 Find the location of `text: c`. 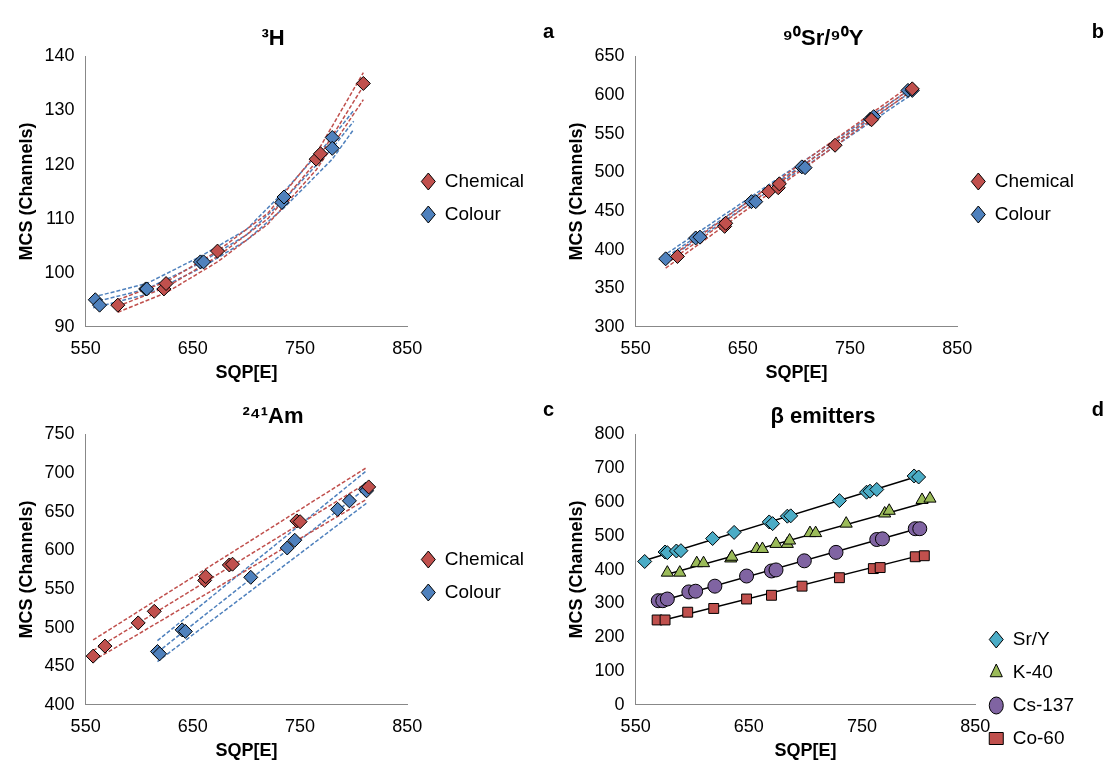

text: c is located at coordinates (548, 408).